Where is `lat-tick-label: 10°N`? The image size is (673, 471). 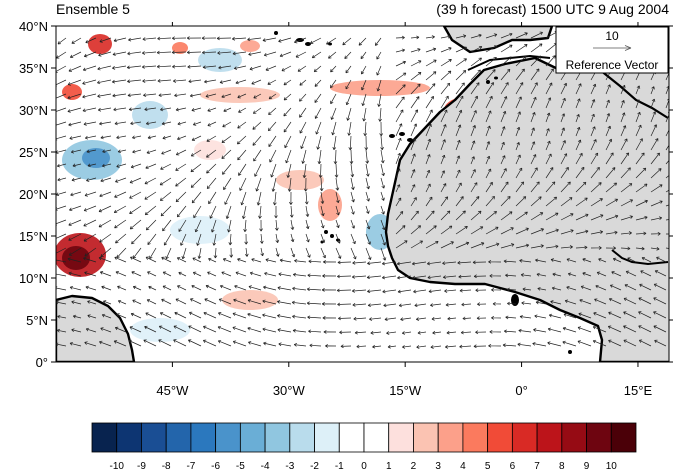
lat-tick-label: 10°N is located at coordinates (33, 278).